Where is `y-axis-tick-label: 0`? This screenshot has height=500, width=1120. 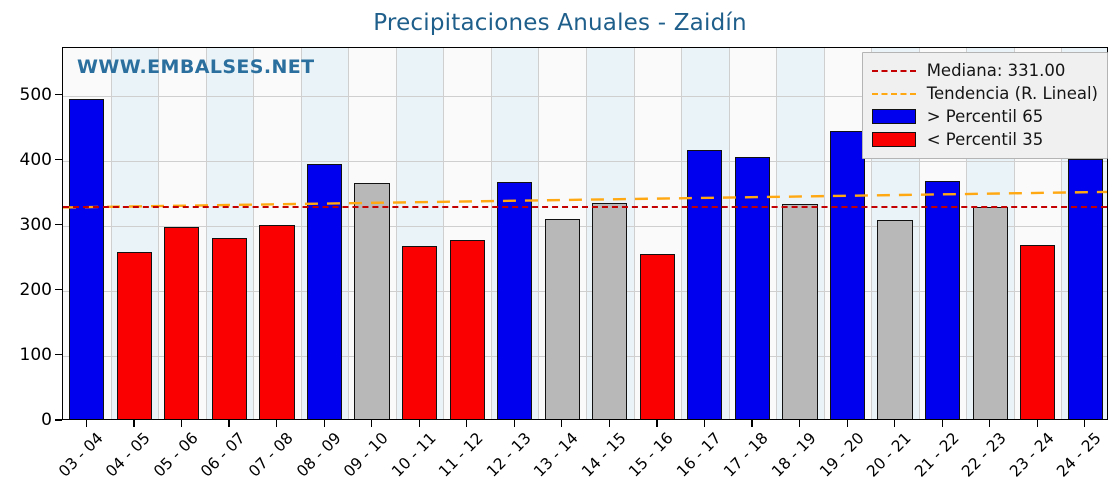 y-axis-tick-label: 0 is located at coordinates (46, 420).